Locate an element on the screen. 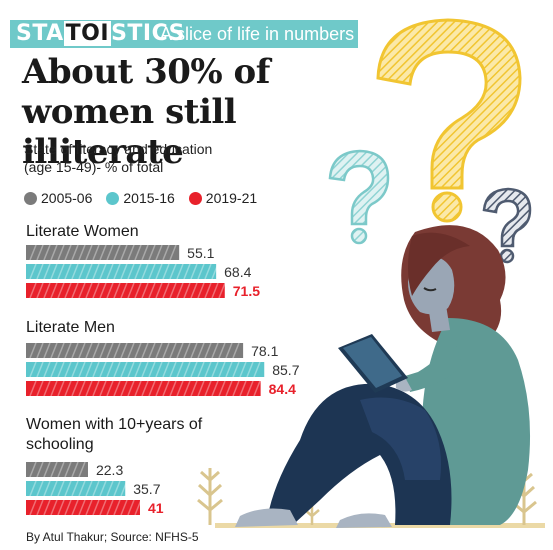  legend-label-2019: 2019-21 is located at coordinates (231, 198).